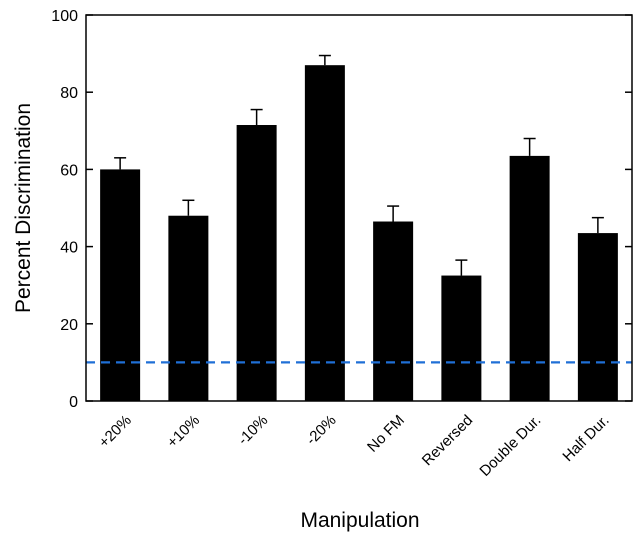 The image size is (633, 539). What do you see at coordinates (69, 170) in the screenshot?
I see `y-tick-label: 60` at bounding box center [69, 170].